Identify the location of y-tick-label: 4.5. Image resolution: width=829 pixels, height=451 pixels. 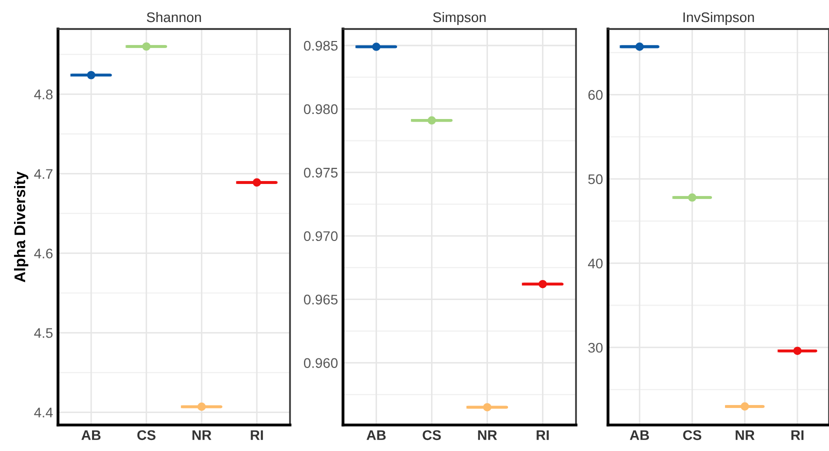
(43, 333).